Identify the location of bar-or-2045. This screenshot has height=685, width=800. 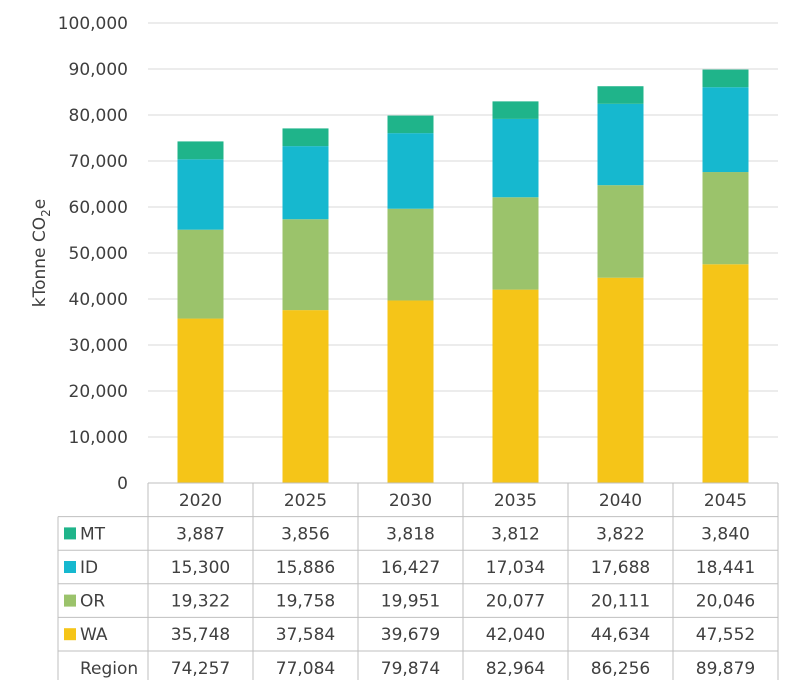
(725, 218).